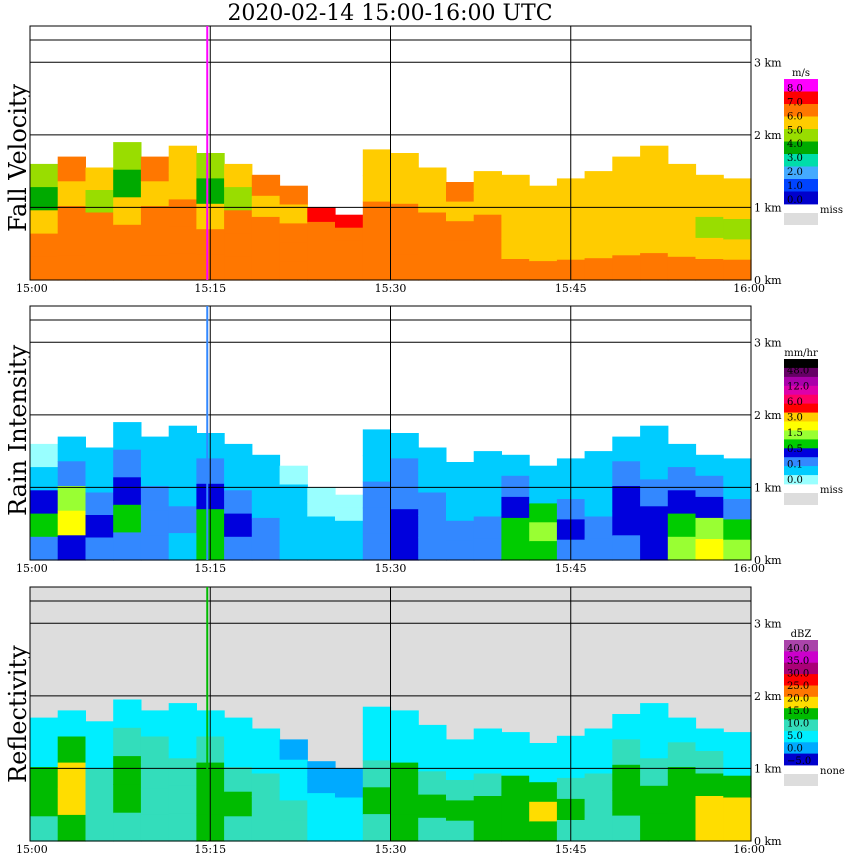 Image resolution: width=850 pixels, height=868 pixels. Describe the element at coordinates (795, 433) in the screenshot. I see `legend-label: 1.5` at that location.